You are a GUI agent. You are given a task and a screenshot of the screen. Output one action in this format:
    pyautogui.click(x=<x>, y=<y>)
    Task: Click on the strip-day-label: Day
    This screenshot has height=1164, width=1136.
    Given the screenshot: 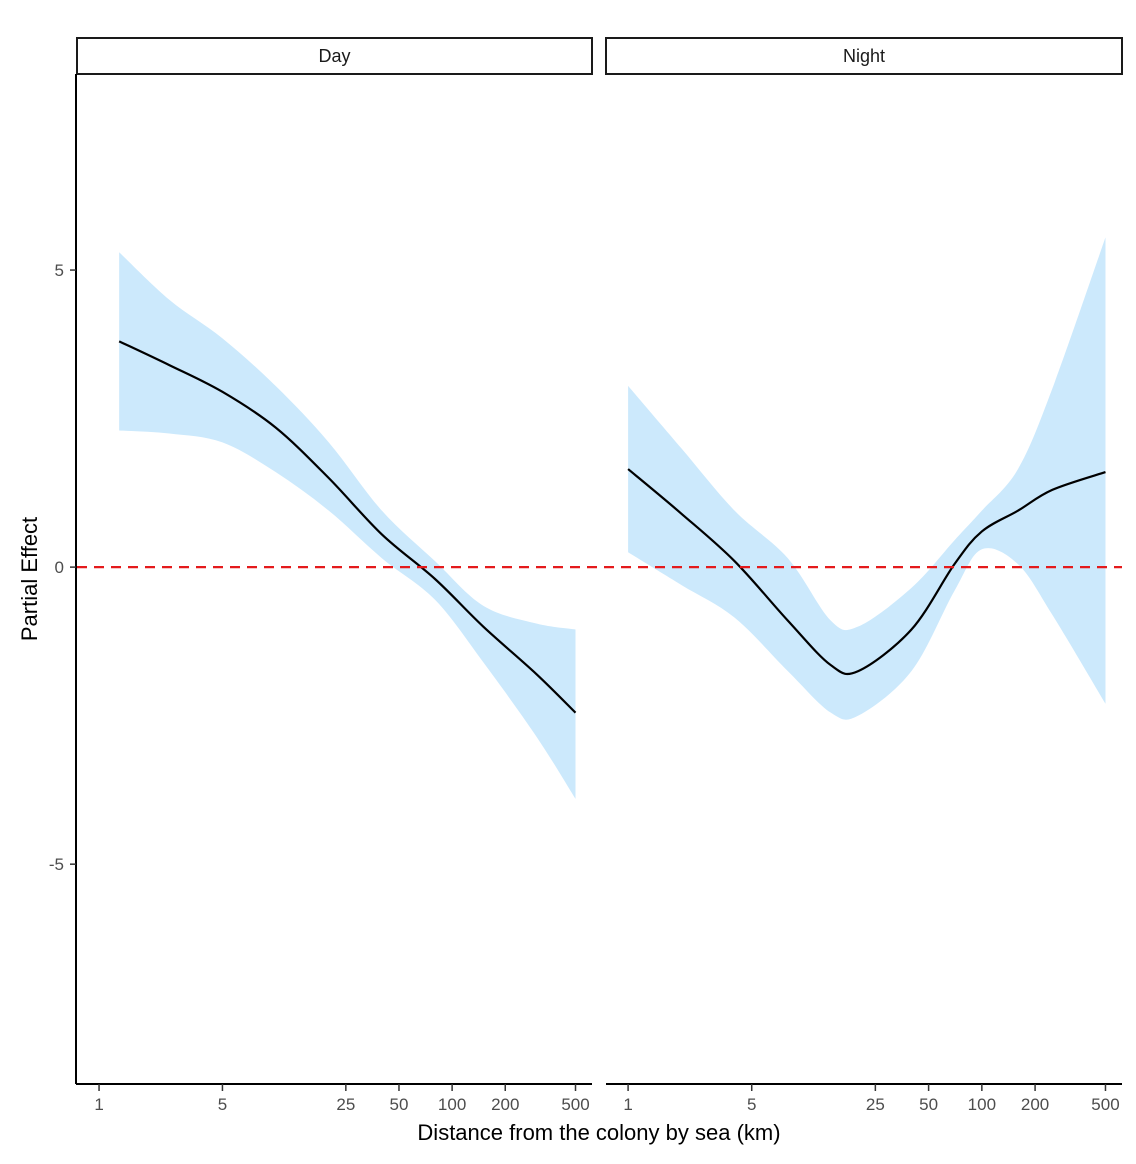 What is the action you would take?
    pyautogui.click(x=334, y=56)
    